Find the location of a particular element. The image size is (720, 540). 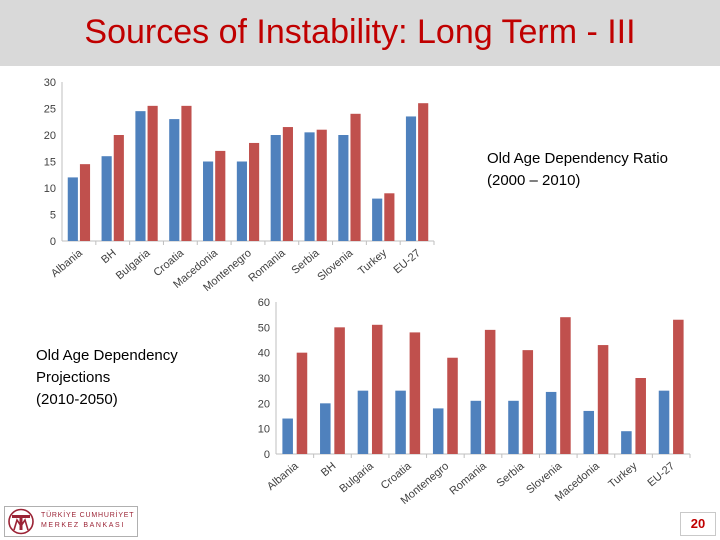

chart1-bar-2000-slovenia is located at coordinates (343, 188).